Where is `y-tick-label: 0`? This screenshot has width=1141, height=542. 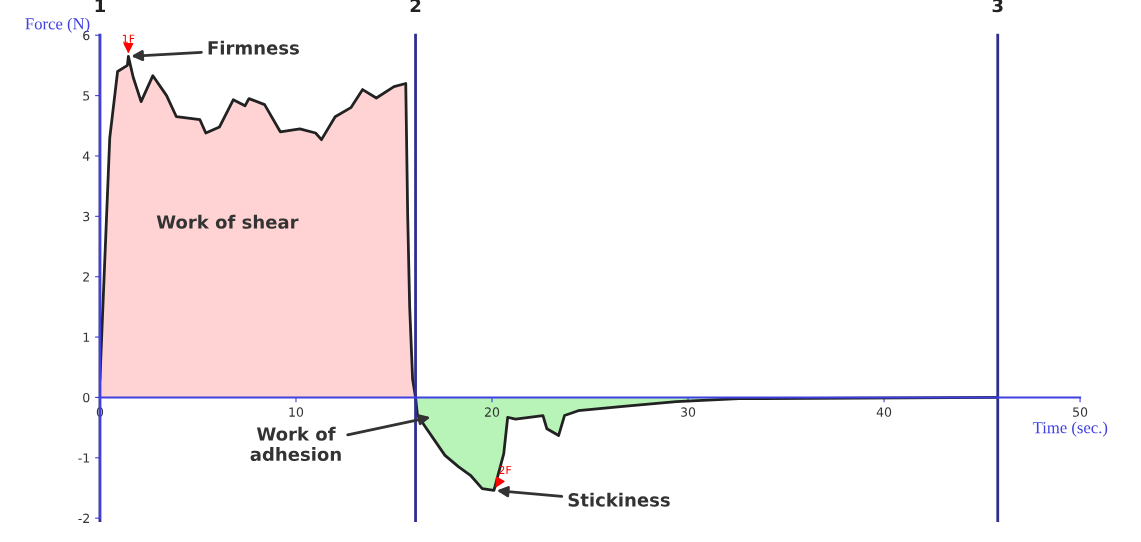 y-tick-label: 0 is located at coordinates (86, 397).